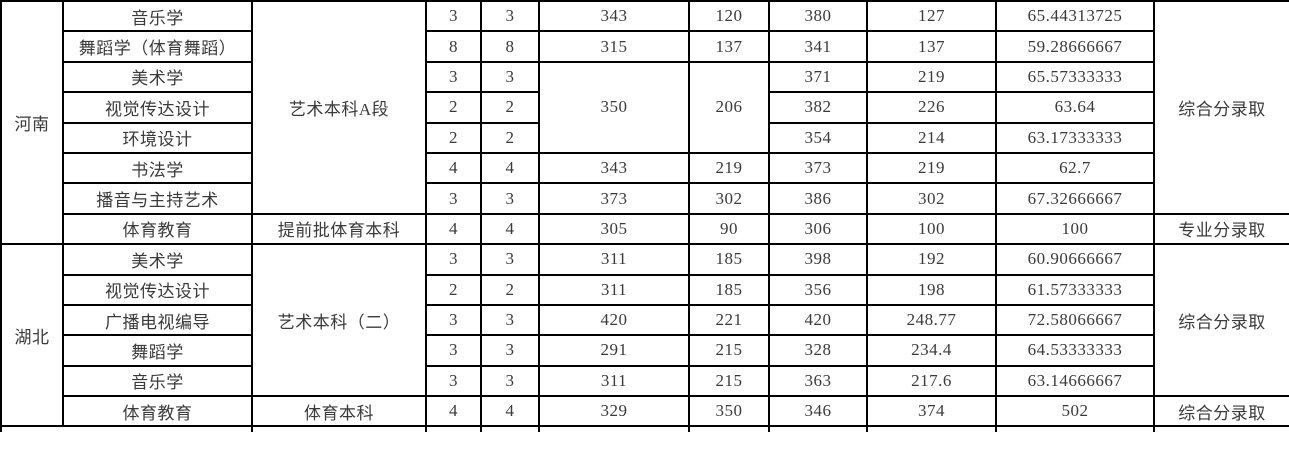 The width and height of the screenshot is (1289, 465). What do you see at coordinates (645, 137) in the screenshot?
I see `table-row: 环境设计 2 2 354 214 63.17333333` at bounding box center [645, 137].